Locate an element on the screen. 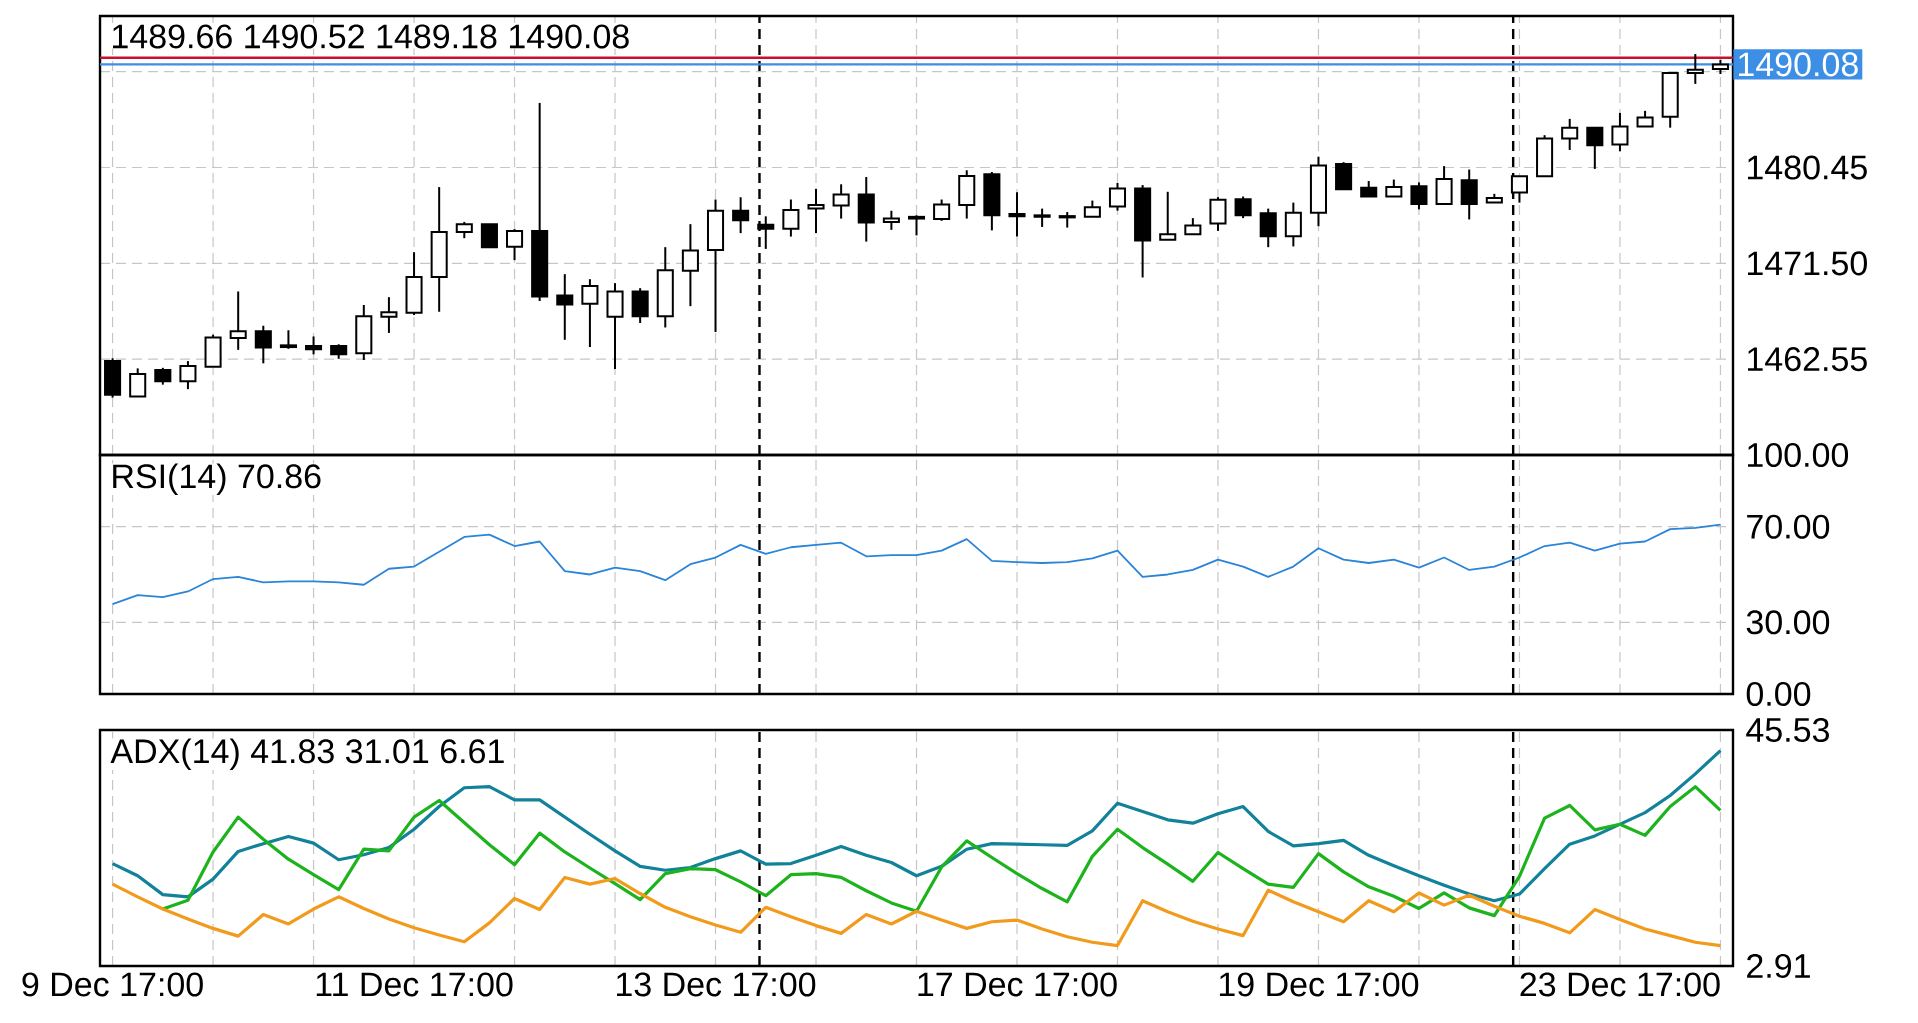  y-tick-label: 2.91 is located at coordinates (1778, 966).